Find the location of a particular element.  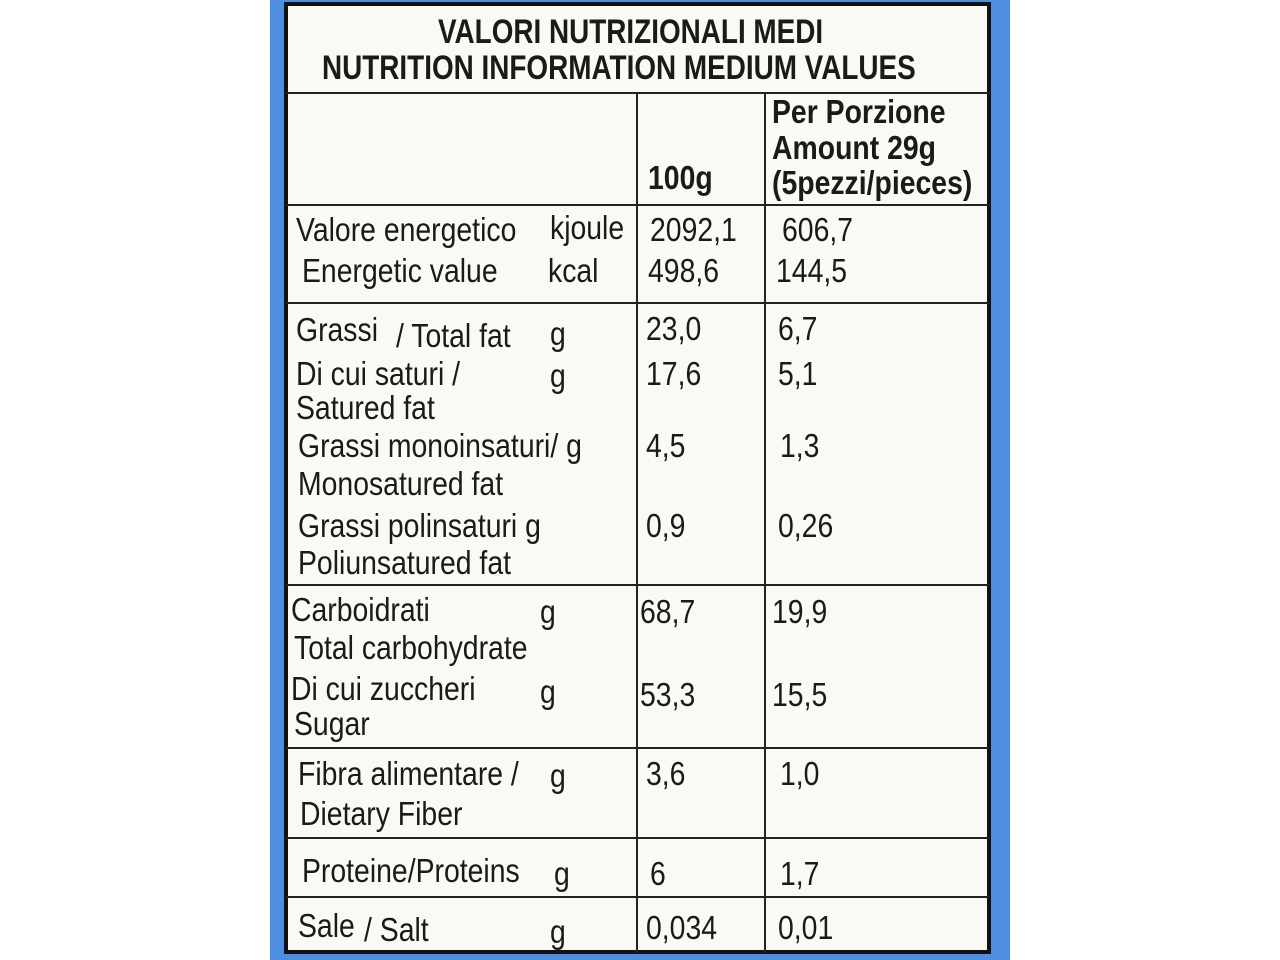

energy-unit-kcal: kcal is located at coordinates (573, 270).